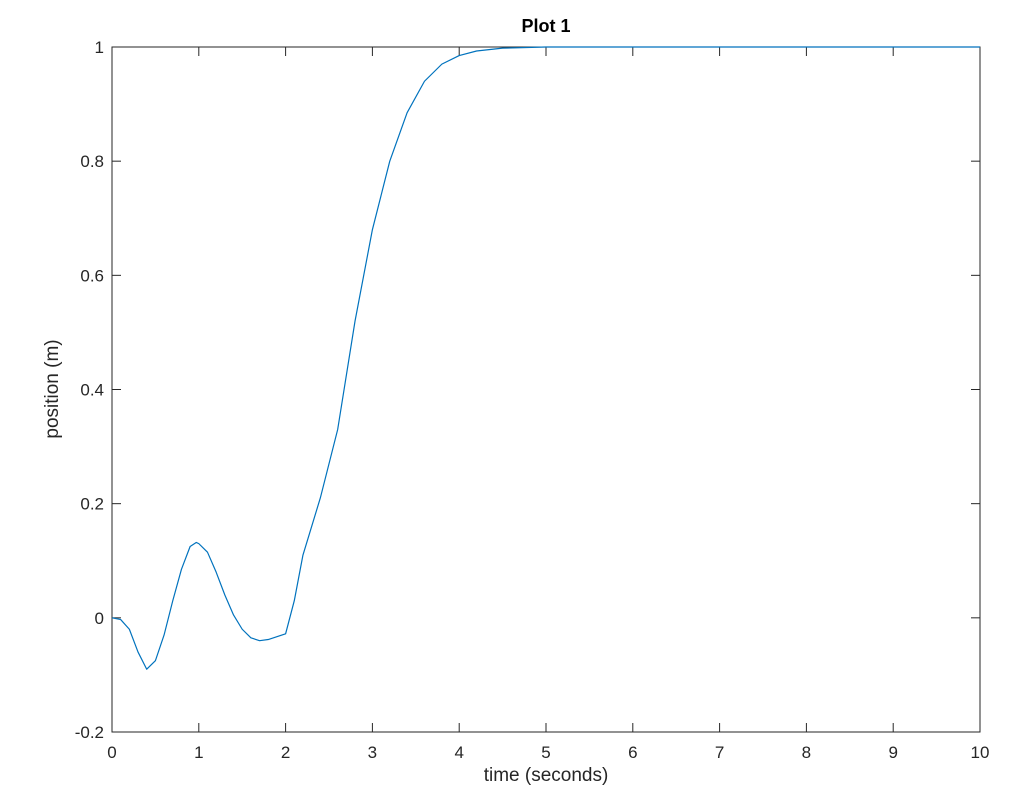 The width and height of the screenshot is (1024, 808). What do you see at coordinates (806, 752) in the screenshot?
I see `x-tick-label: 8` at bounding box center [806, 752].